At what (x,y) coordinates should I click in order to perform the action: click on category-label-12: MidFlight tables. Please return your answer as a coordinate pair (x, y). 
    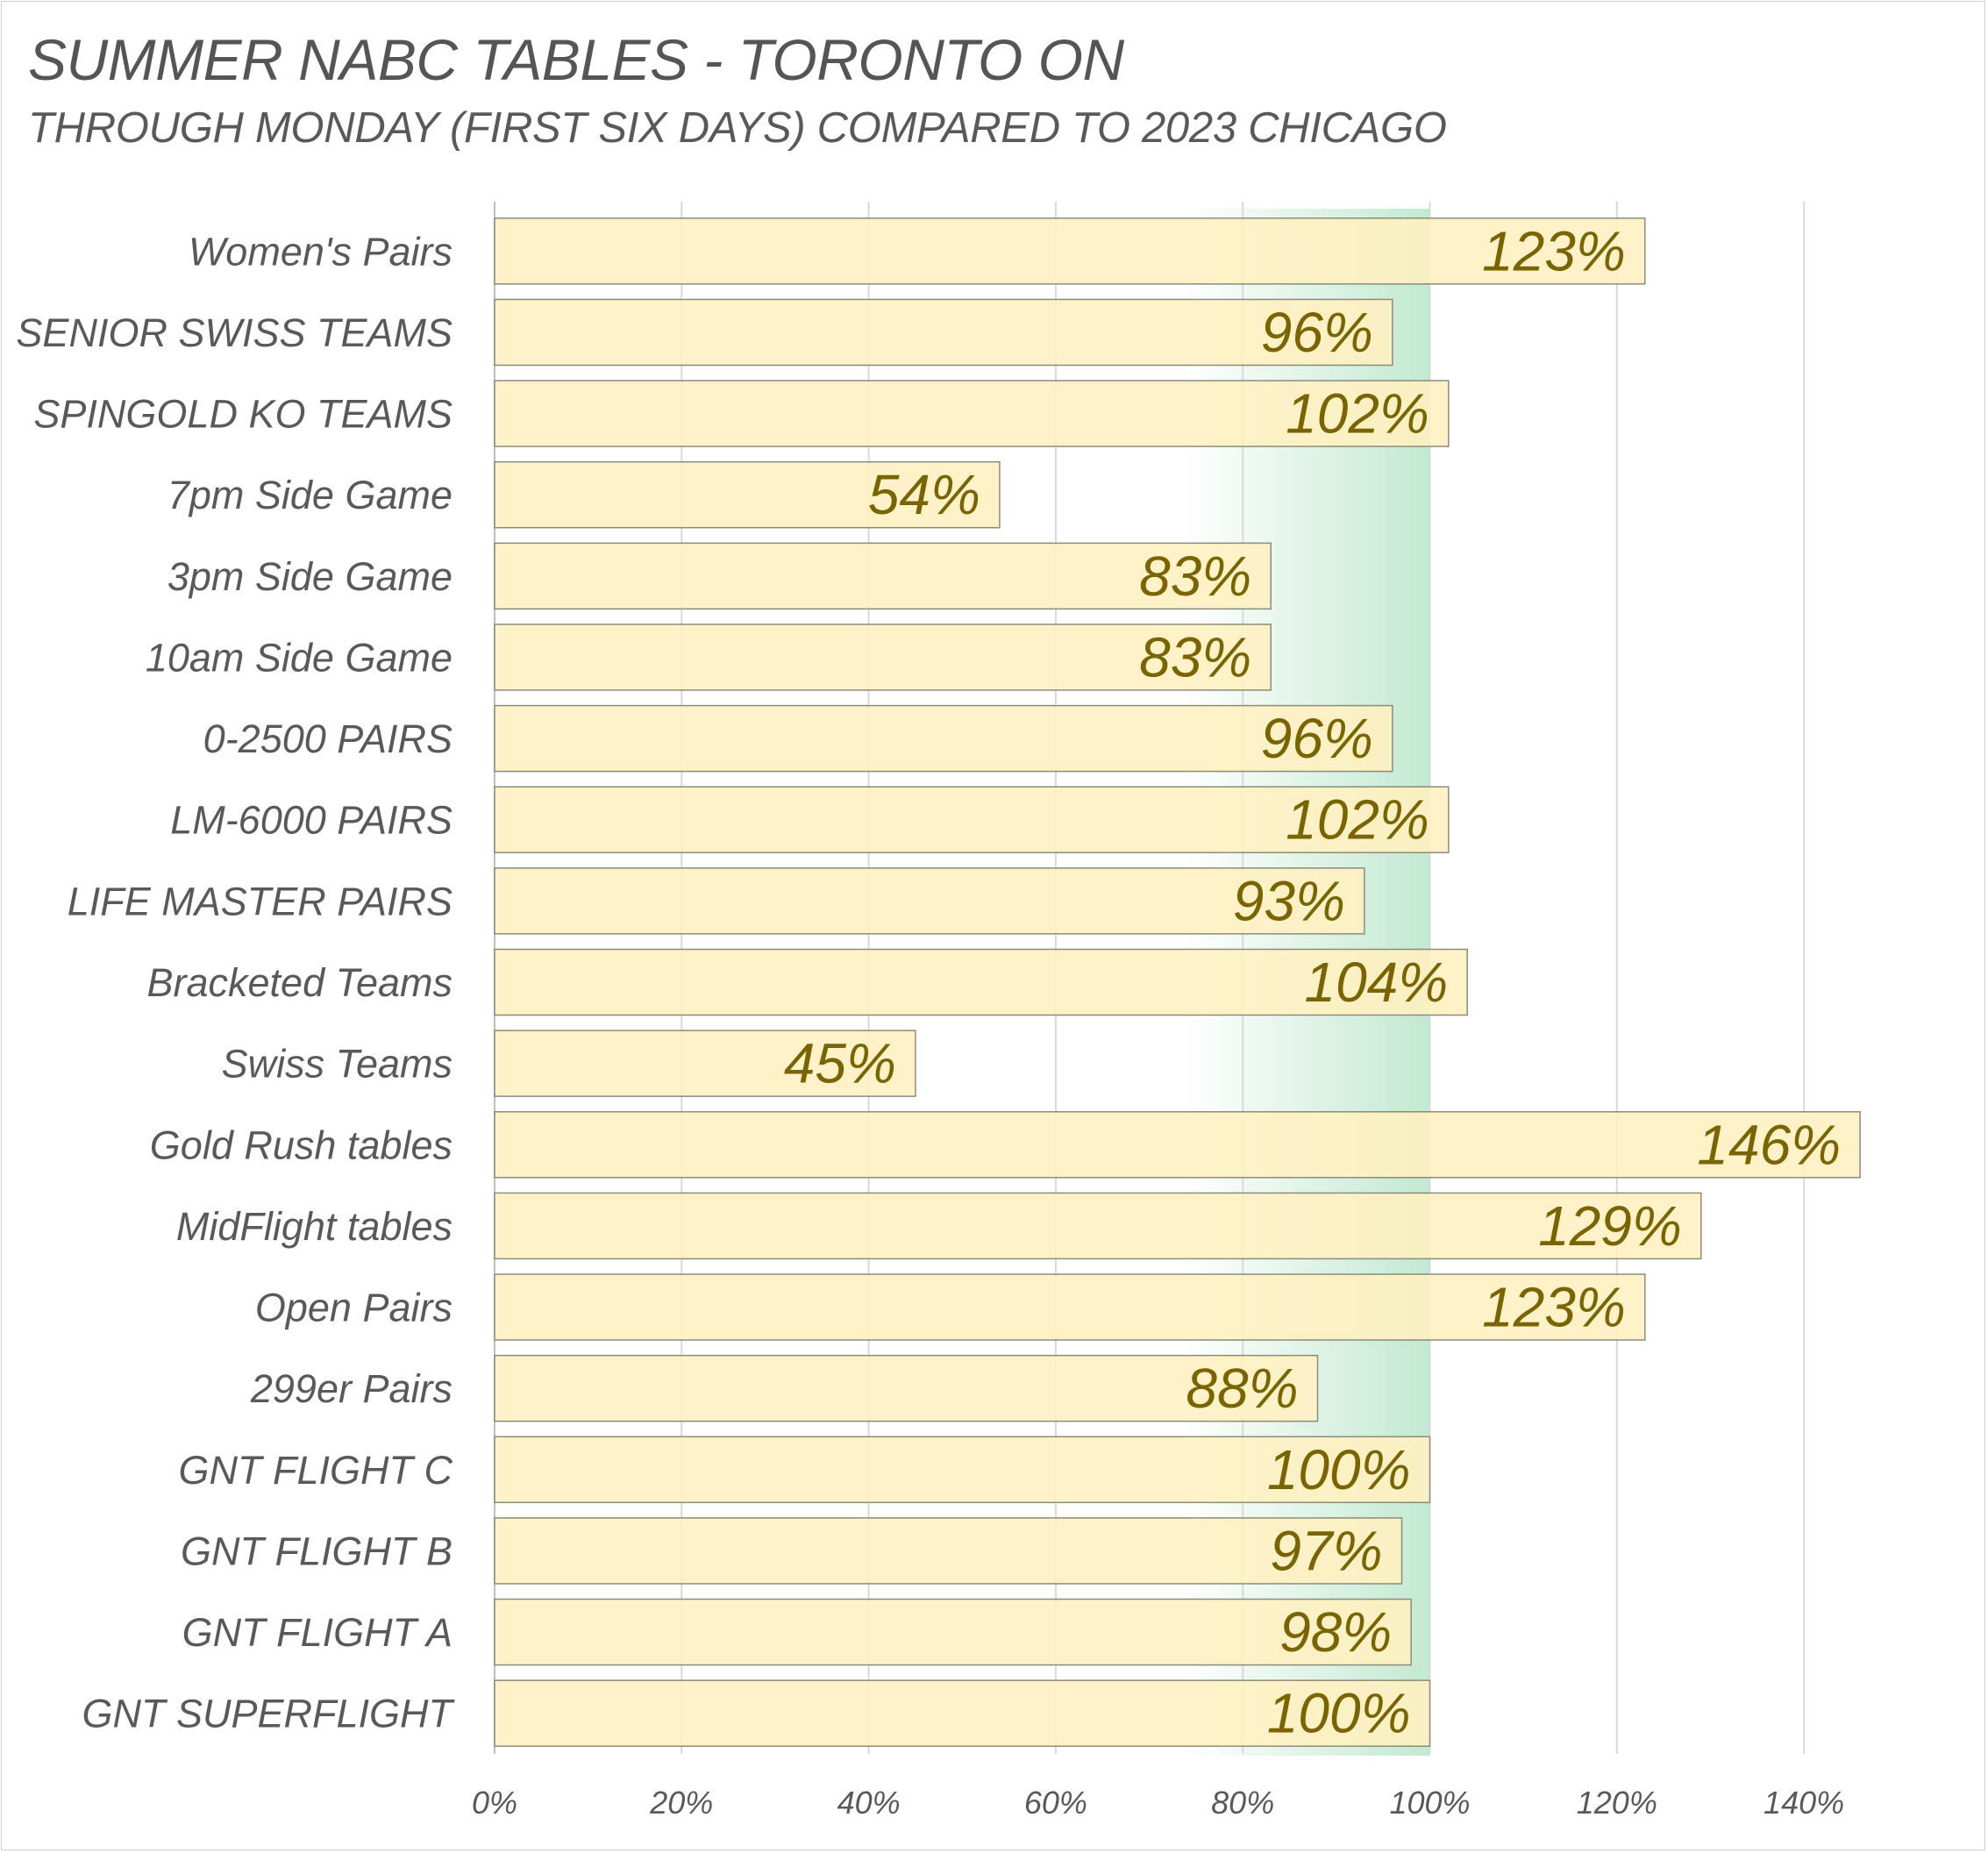
    Looking at the image, I should click on (314, 1227).